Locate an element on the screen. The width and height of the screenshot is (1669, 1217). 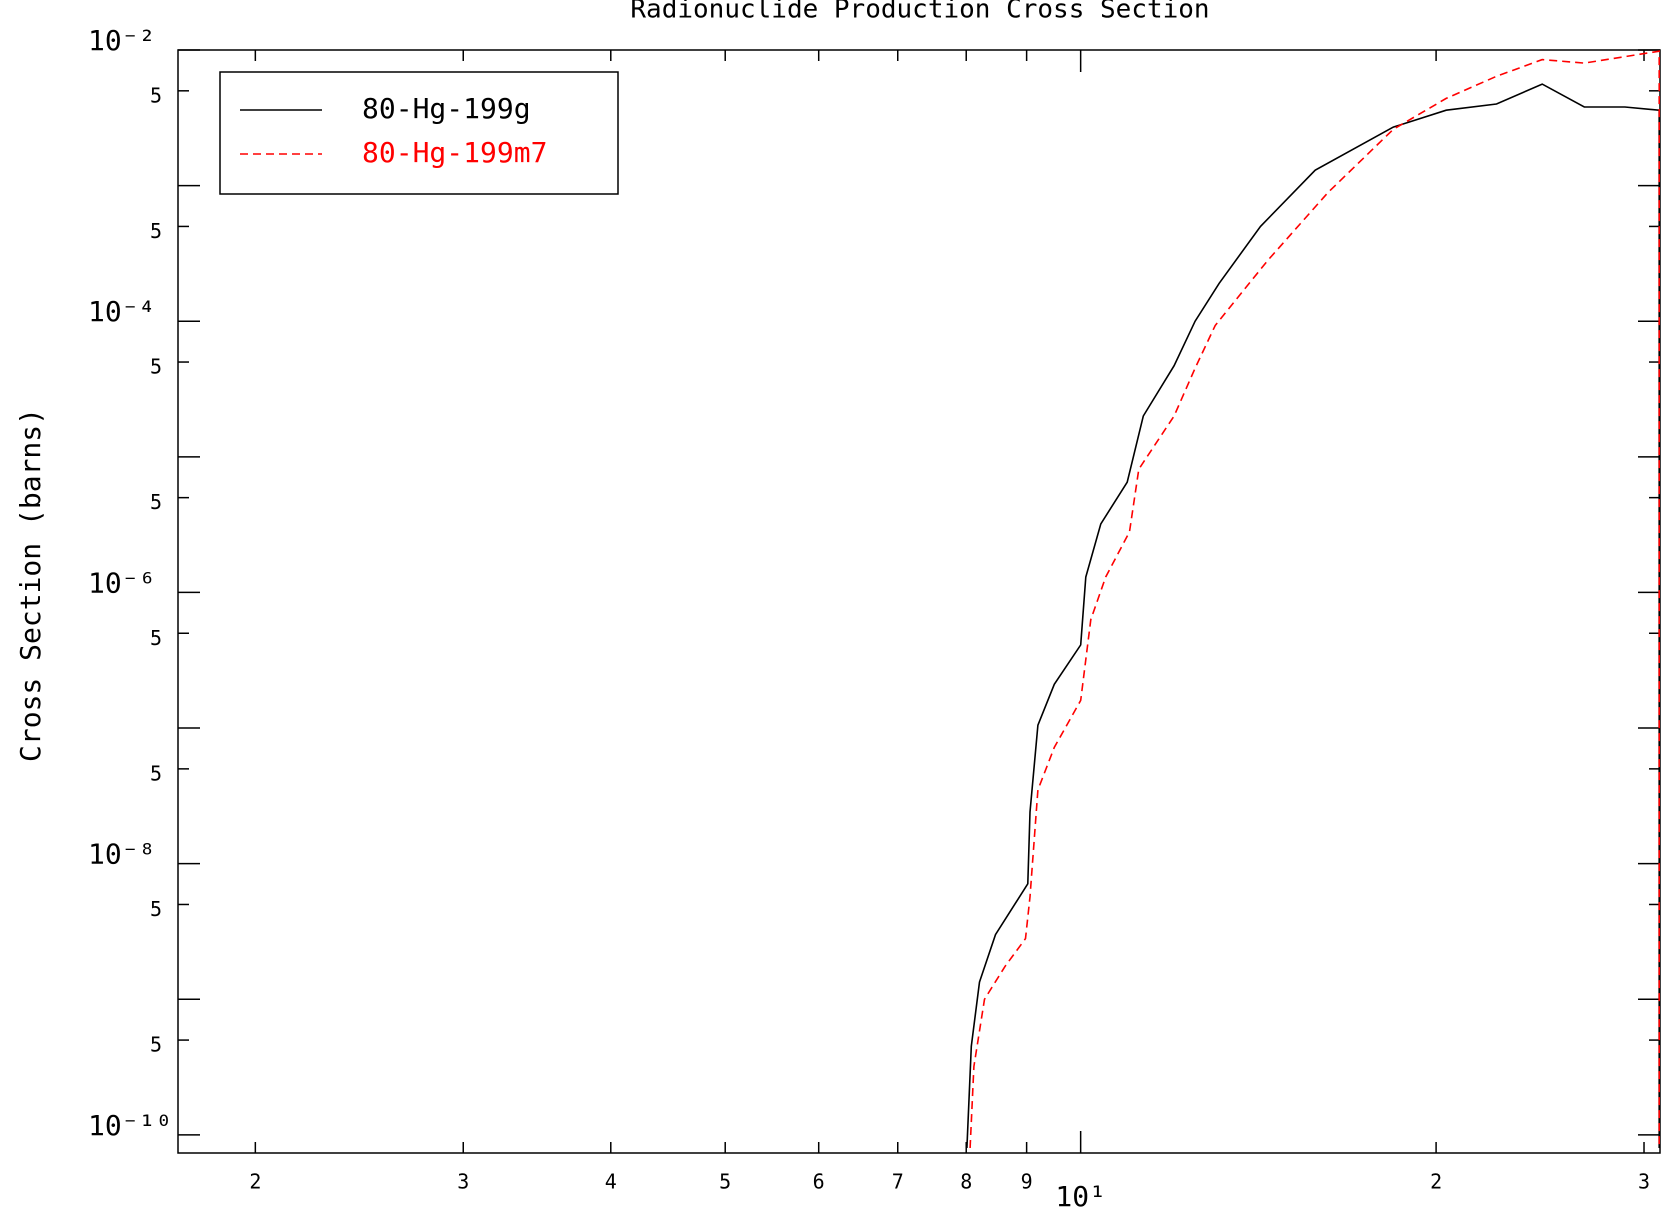
x-tick-label: 8 is located at coordinates (966, 1182).